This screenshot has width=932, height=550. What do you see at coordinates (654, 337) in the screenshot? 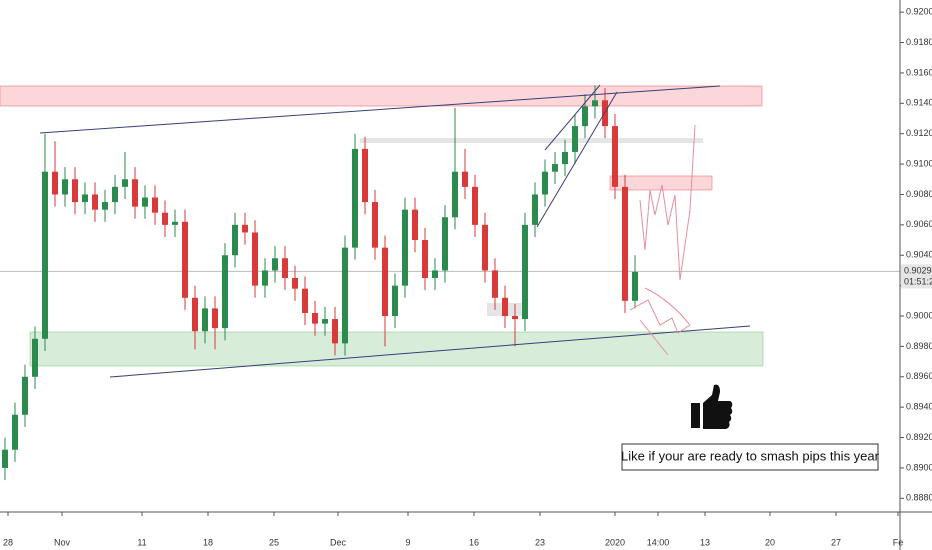
I see `projection-arrow` at bounding box center [654, 337].